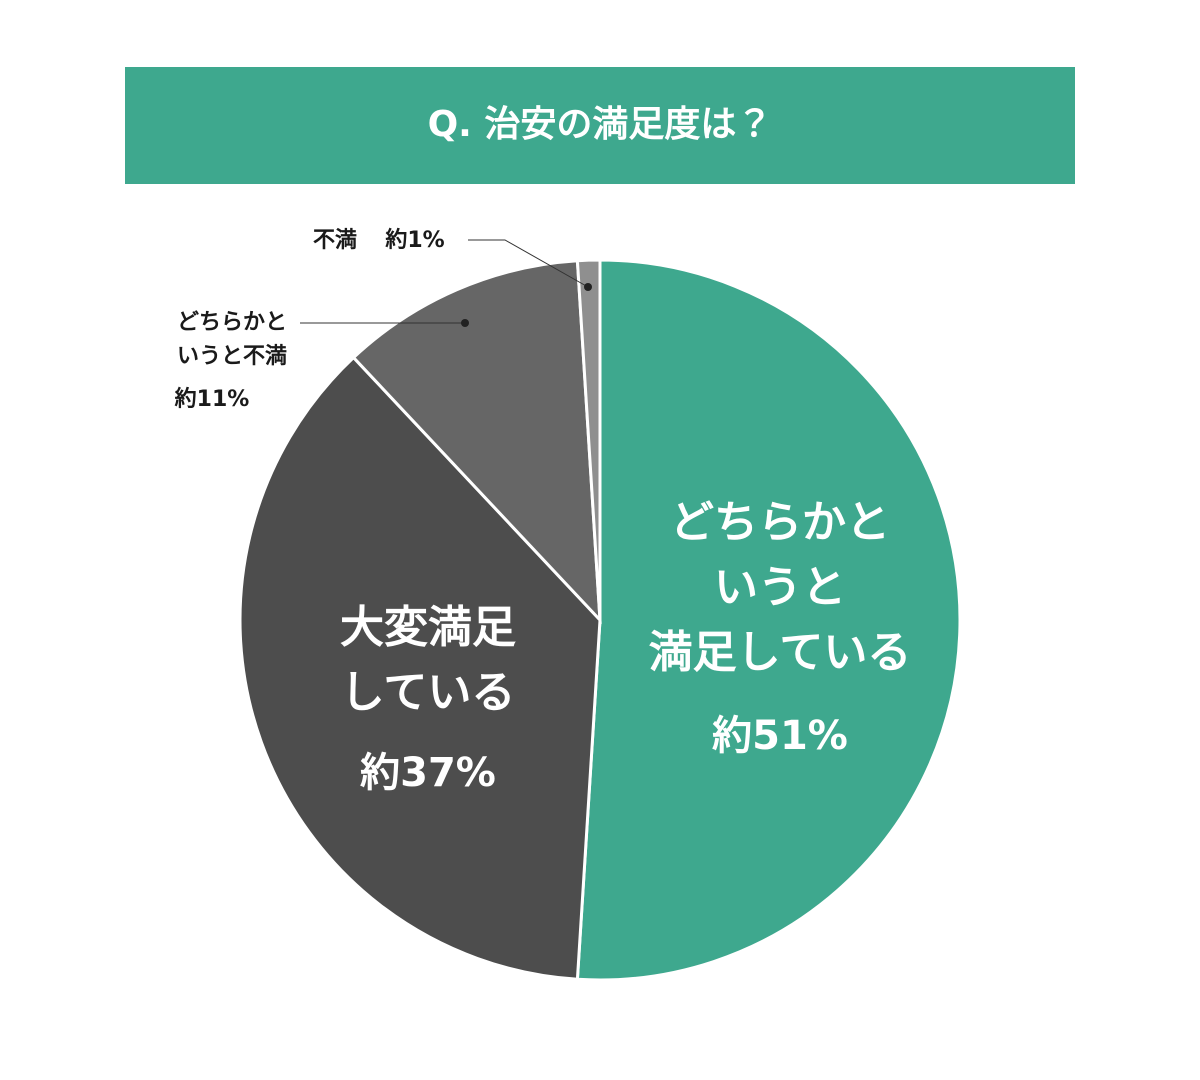  I want to click on slice-label: 不満, so click(335, 240).